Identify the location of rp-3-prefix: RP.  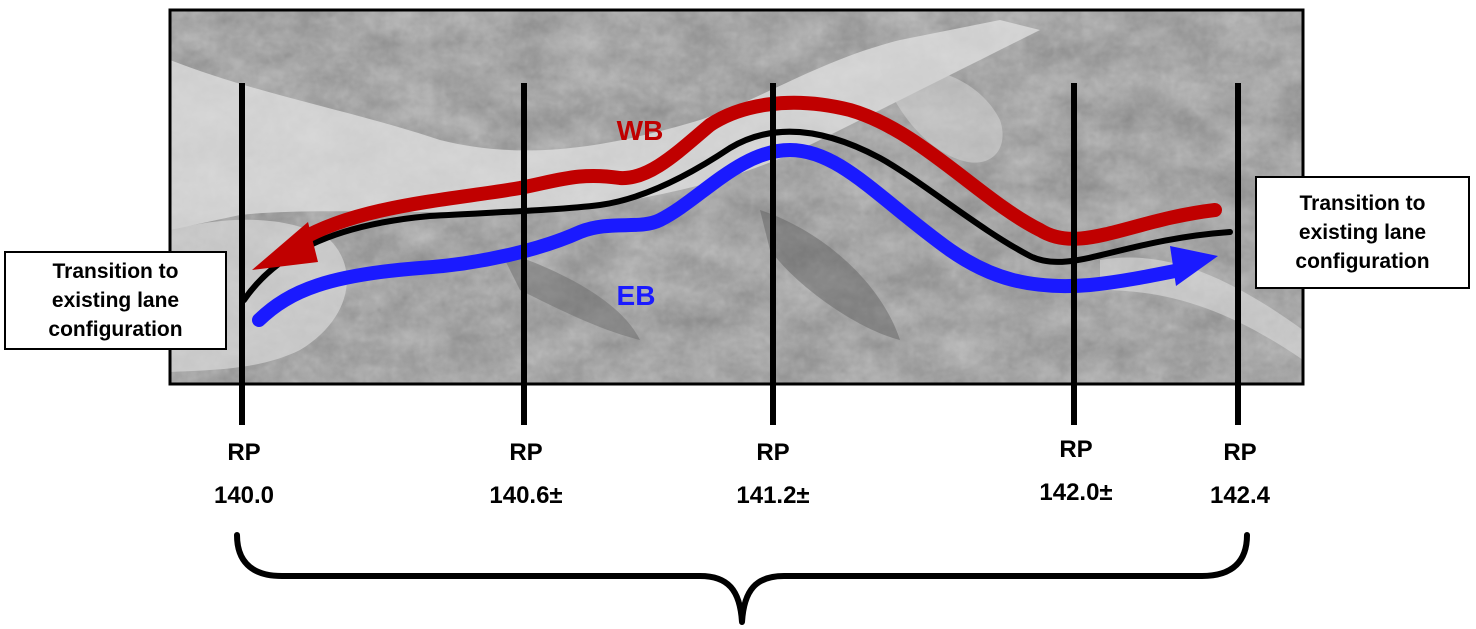
(772, 452).